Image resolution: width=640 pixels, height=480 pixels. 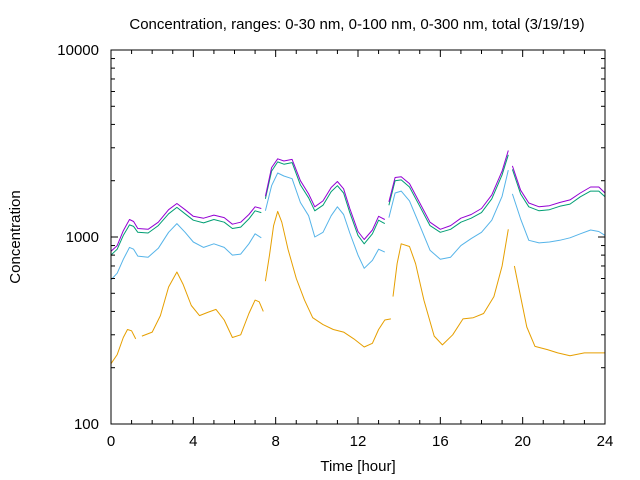 What do you see at coordinates (86, 424) in the screenshot?
I see `y-tick-label: 100` at bounding box center [86, 424].